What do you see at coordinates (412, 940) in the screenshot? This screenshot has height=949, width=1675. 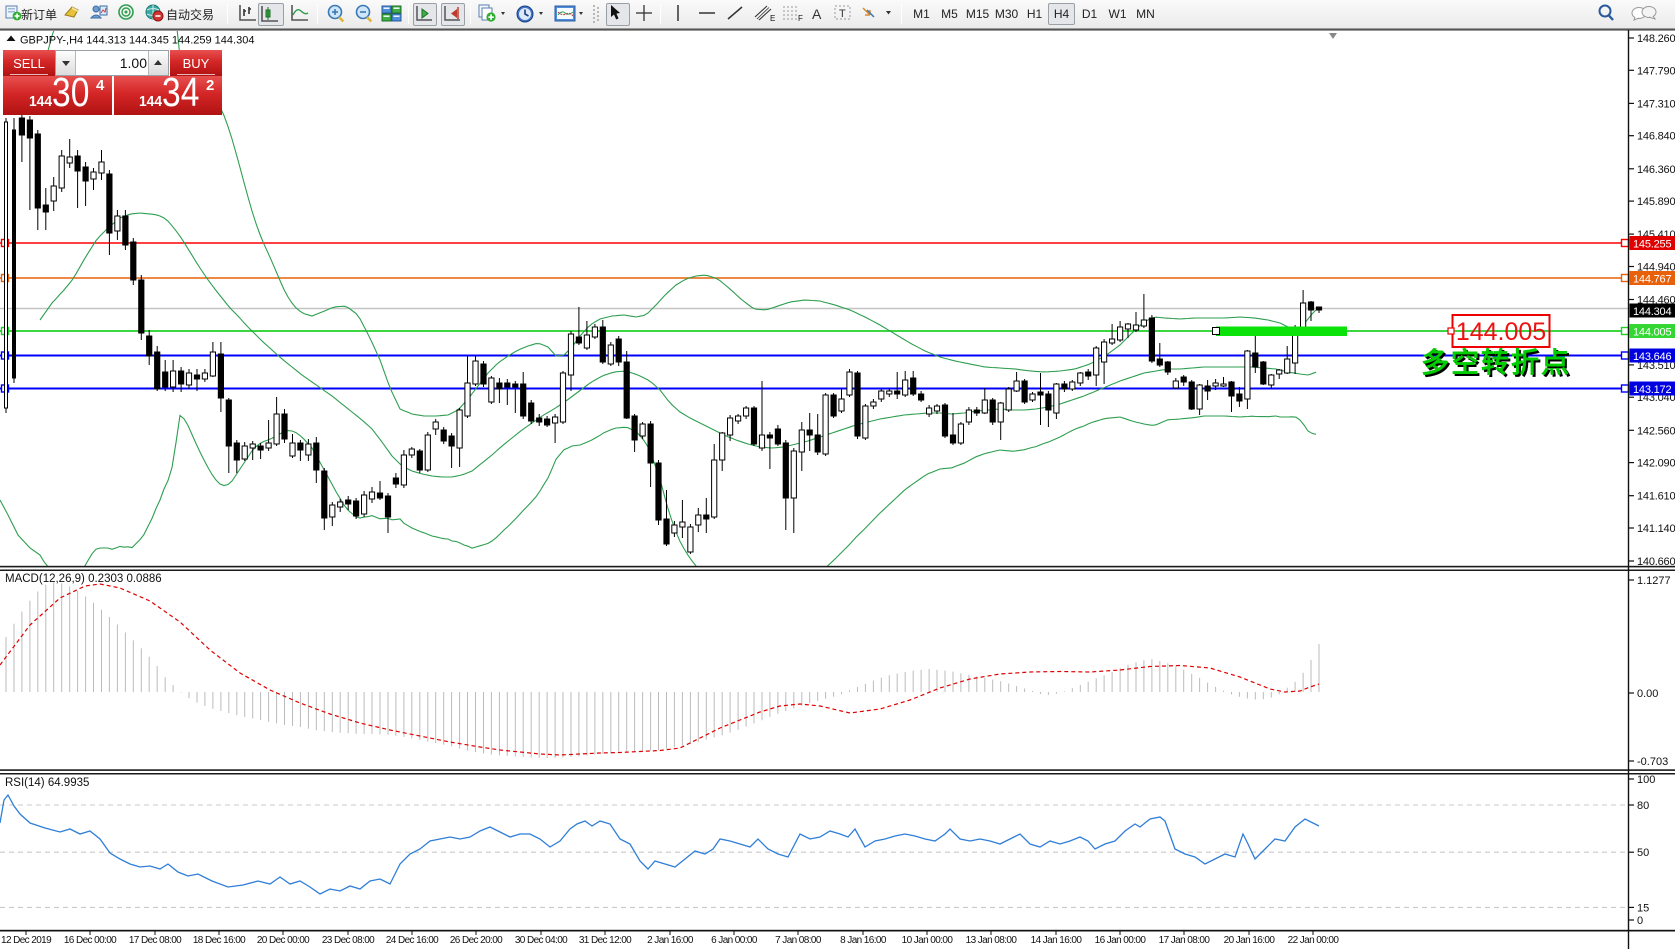 I see `svg-text: 24 Dec 16:00` at bounding box center [412, 940].